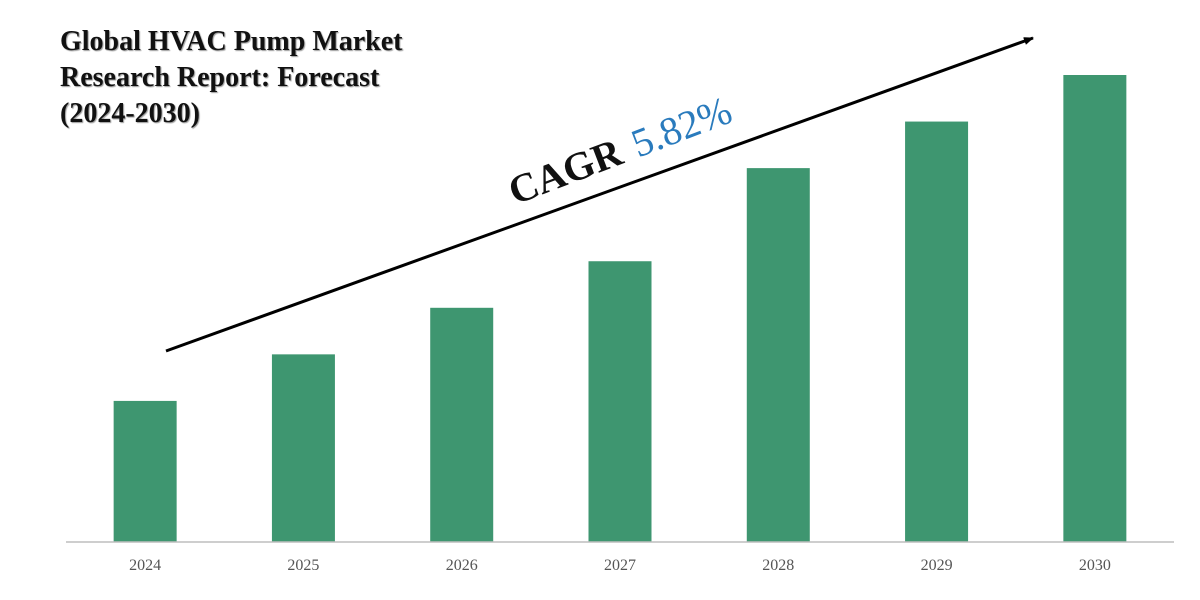 The width and height of the screenshot is (1200, 600). Describe the element at coordinates (937, 565) in the screenshot. I see `x-tick-label: 2029` at that location.